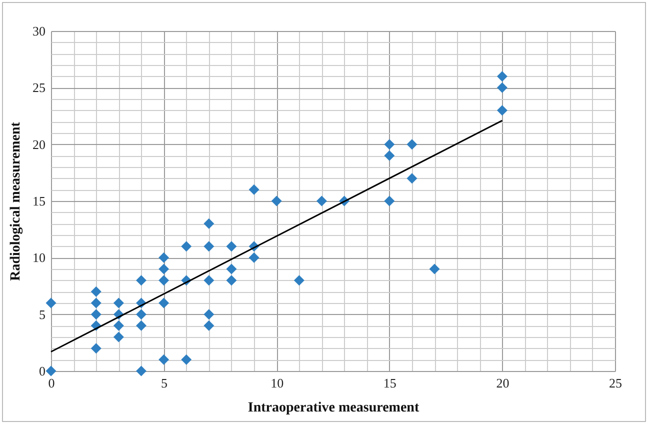 The width and height of the screenshot is (650, 426). I want to click on y-axis-title: Radiological measurement, so click(16, 201).